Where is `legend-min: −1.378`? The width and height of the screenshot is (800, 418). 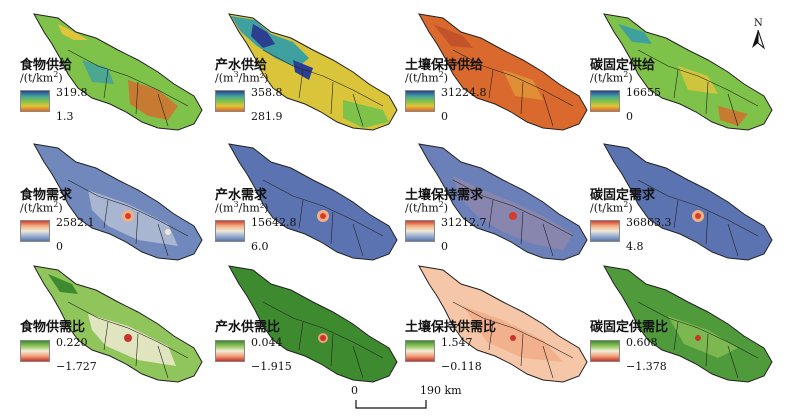 legend-min: −1.378 is located at coordinates (646, 366).